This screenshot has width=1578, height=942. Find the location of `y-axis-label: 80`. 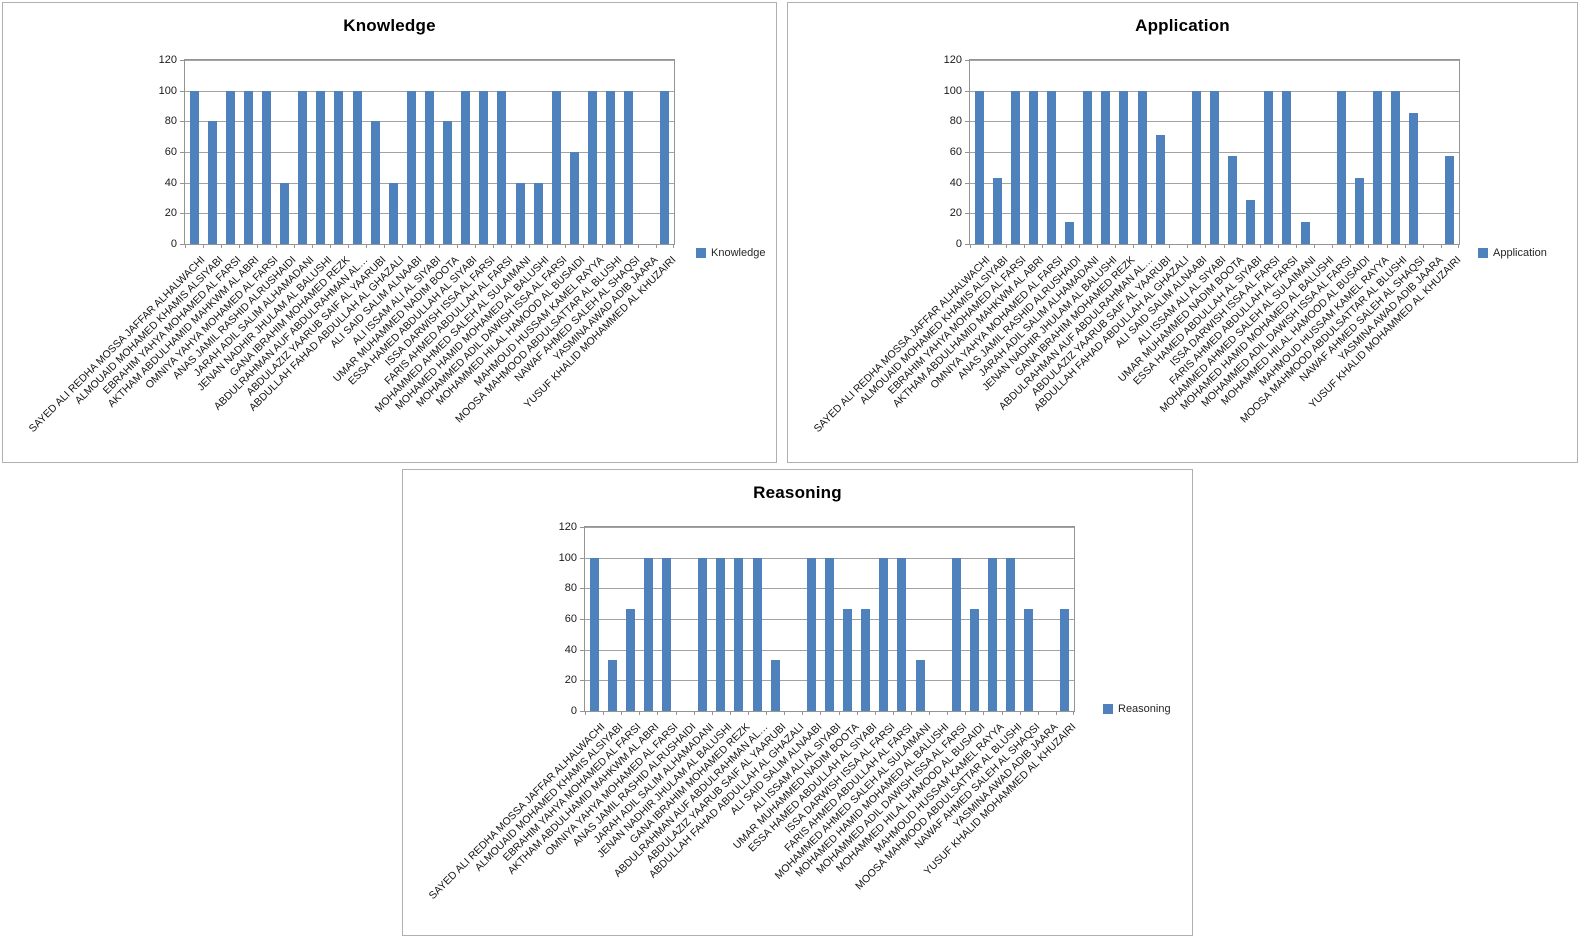

y-axis-label: 80 is located at coordinates (570, 588).